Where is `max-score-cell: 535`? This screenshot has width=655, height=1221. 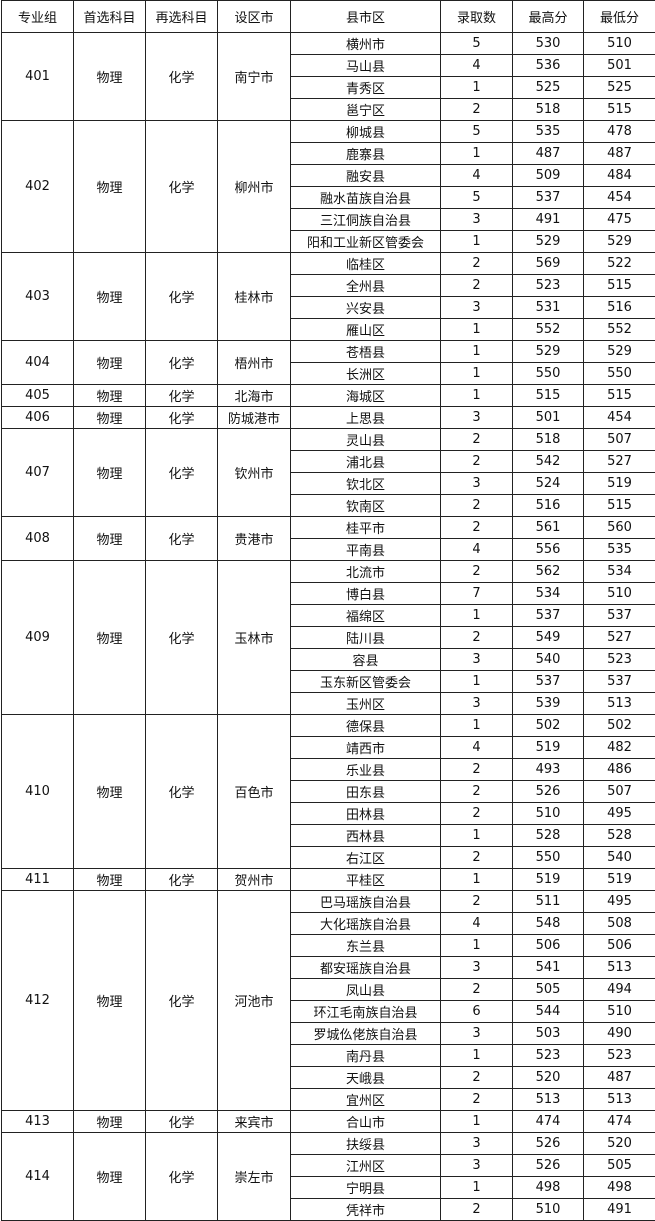 max-score-cell: 535 is located at coordinates (548, 132).